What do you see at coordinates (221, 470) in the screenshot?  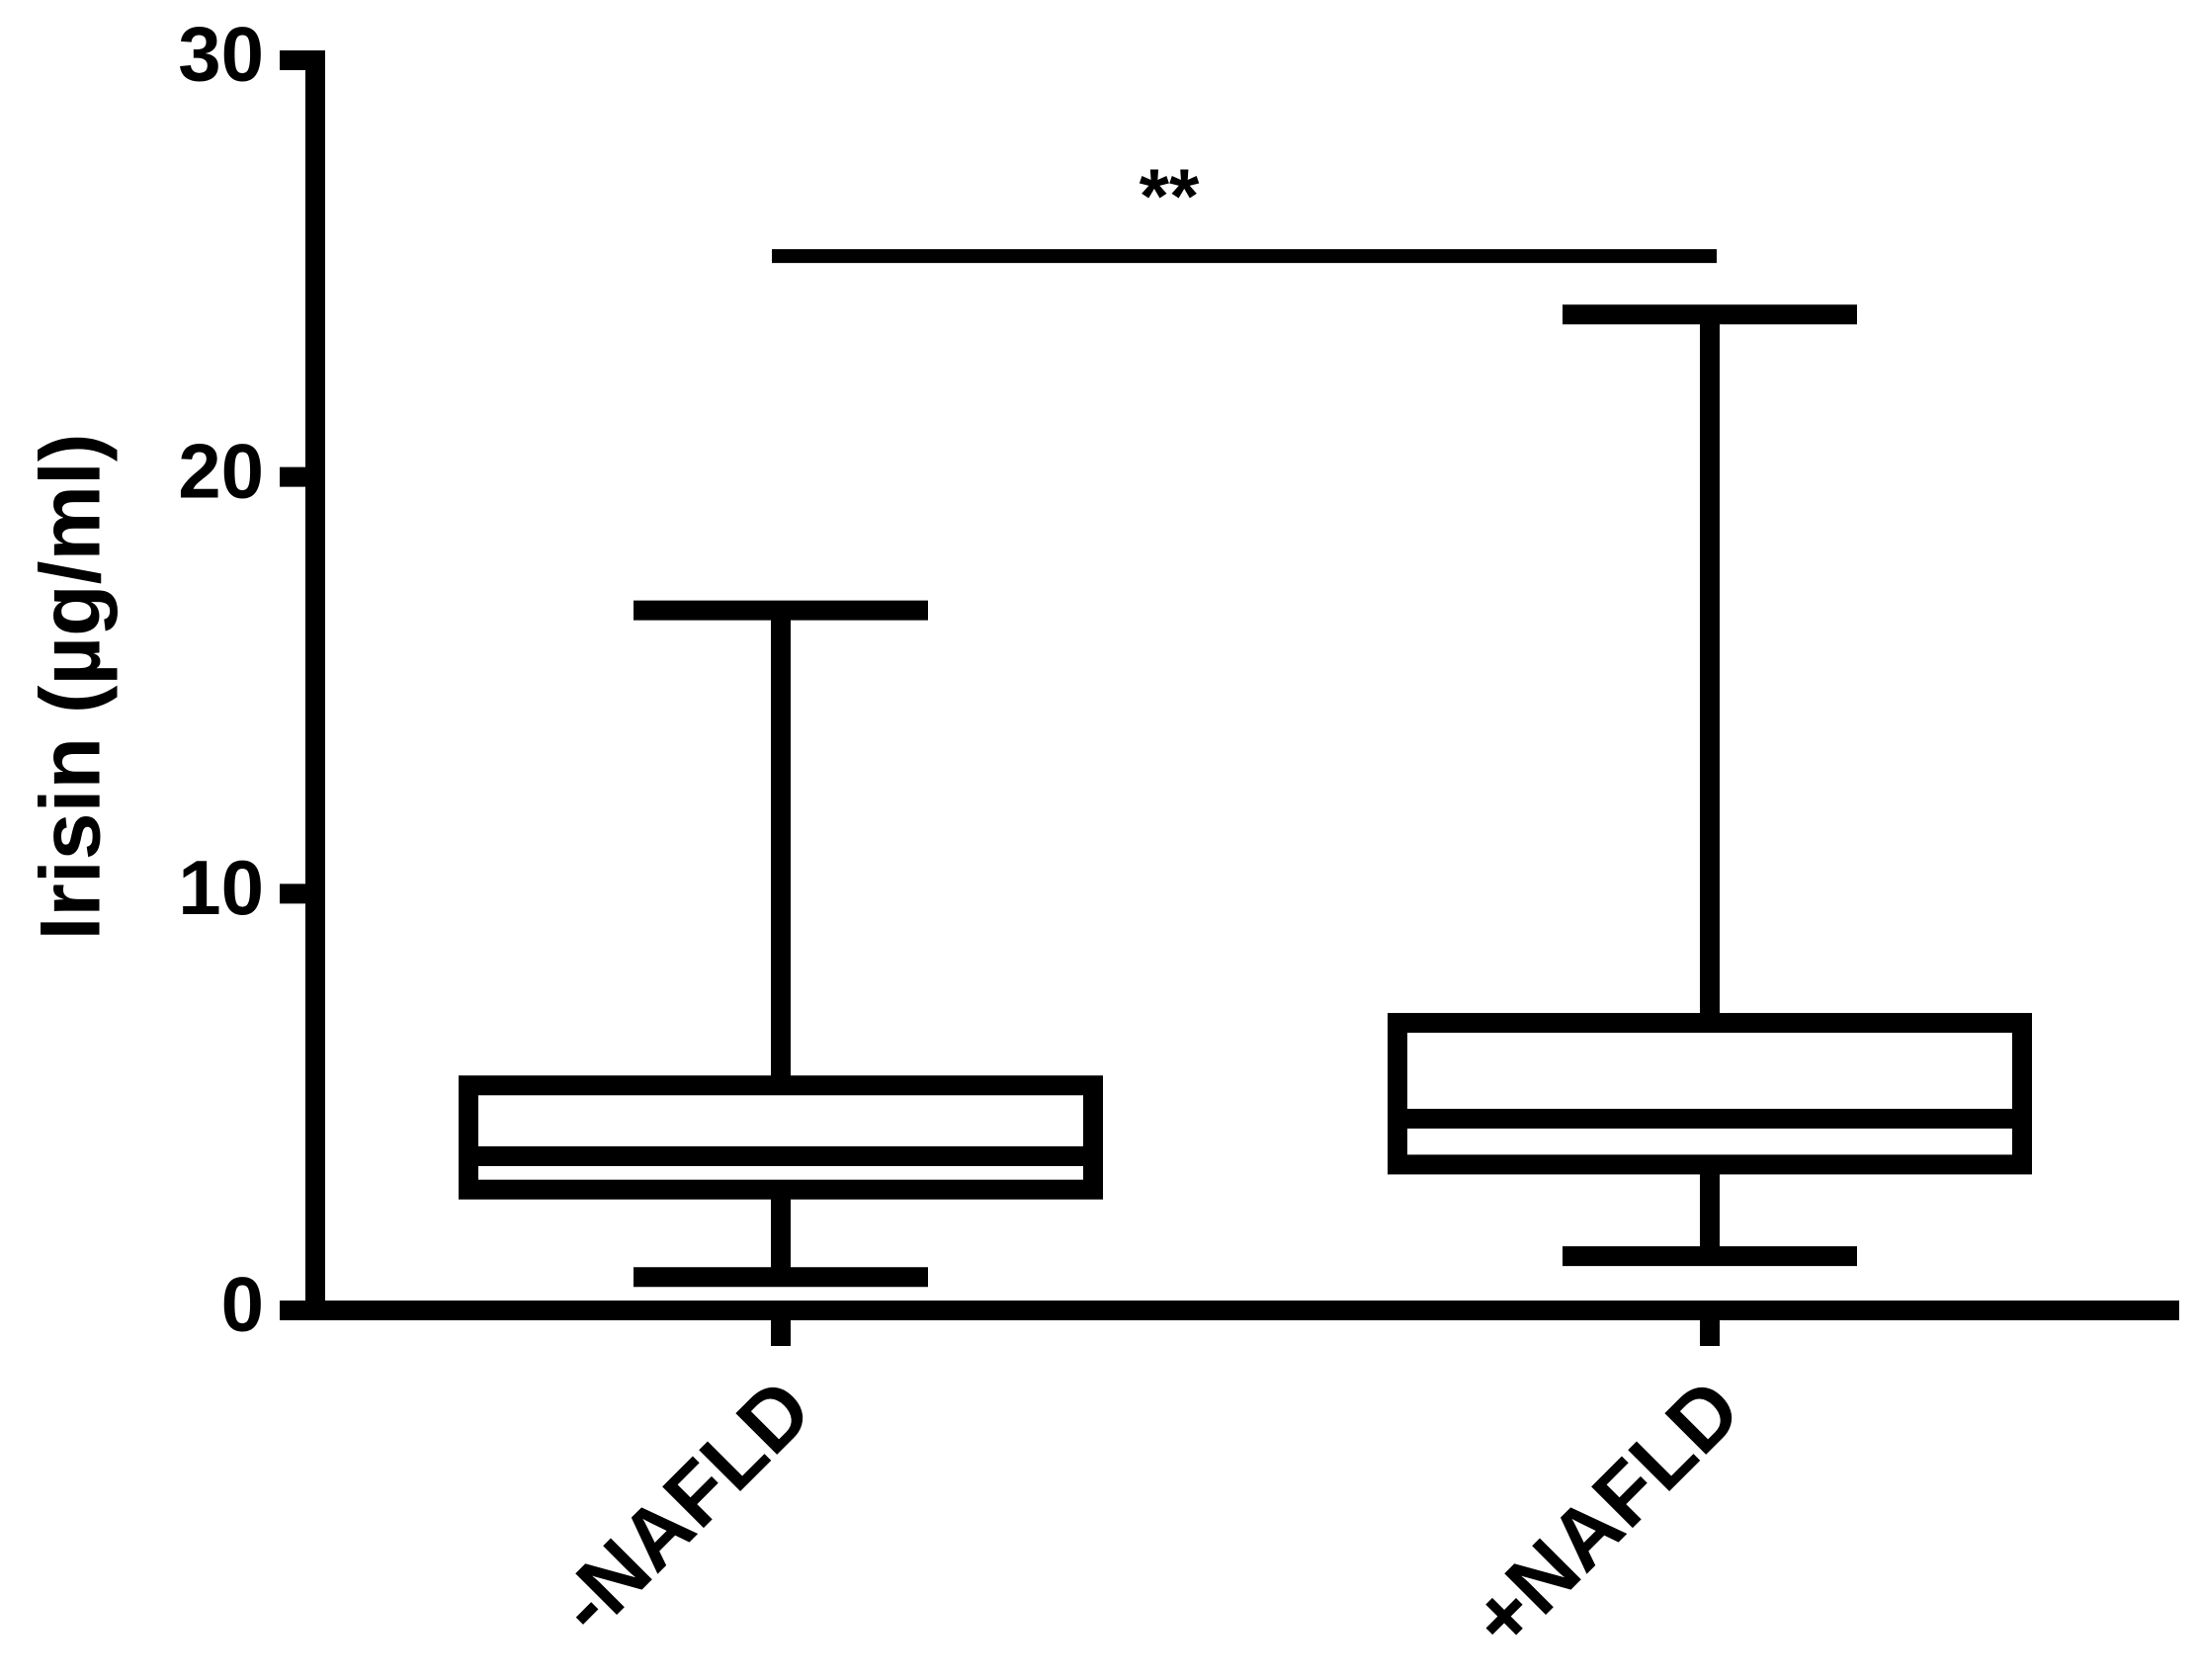 I see `y-tick-label: 20` at bounding box center [221, 470].